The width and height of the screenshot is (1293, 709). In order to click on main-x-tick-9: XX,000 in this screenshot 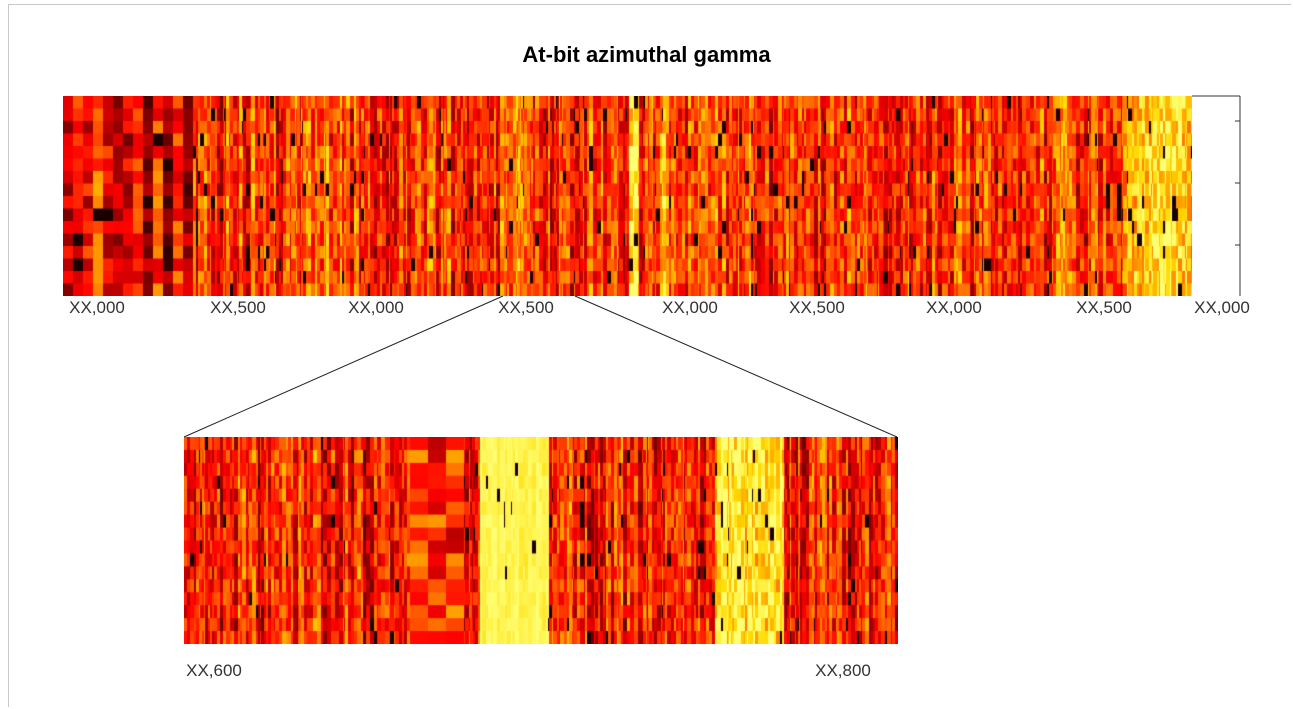, I will do `click(1222, 307)`.